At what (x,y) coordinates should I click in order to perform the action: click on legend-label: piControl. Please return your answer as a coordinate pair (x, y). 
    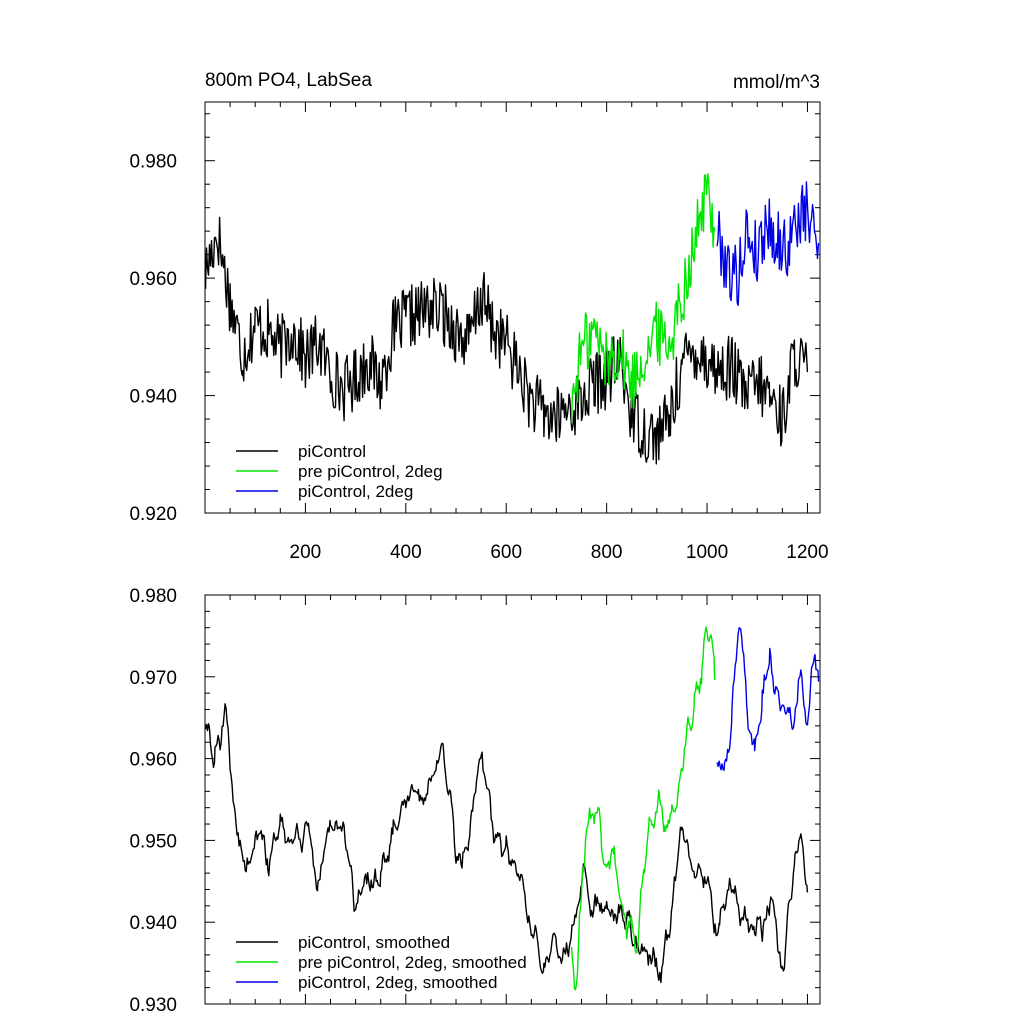
    Looking at the image, I should click on (332, 451).